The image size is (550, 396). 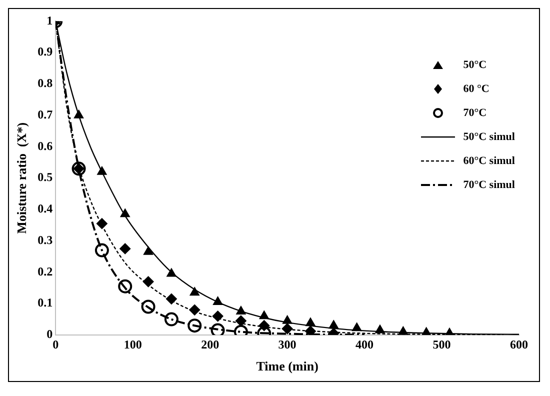 What do you see at coordinates (519, 344) in the screenshot?
I see `x-tick-label: 600` at bounding box center [519, 344].